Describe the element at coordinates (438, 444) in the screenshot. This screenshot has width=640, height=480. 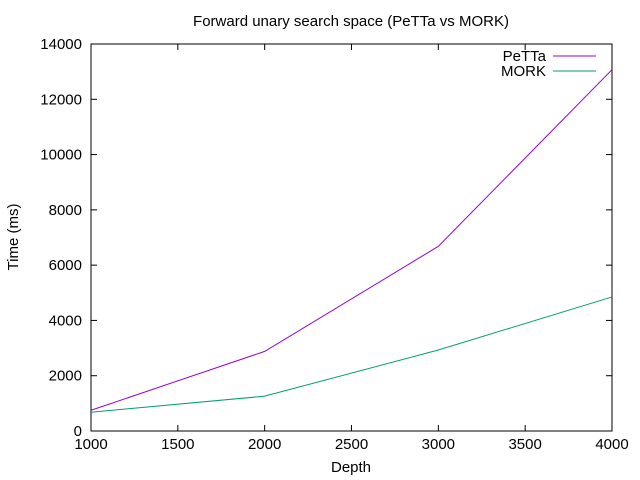
I see `x-tick-label: 3000` at that location.